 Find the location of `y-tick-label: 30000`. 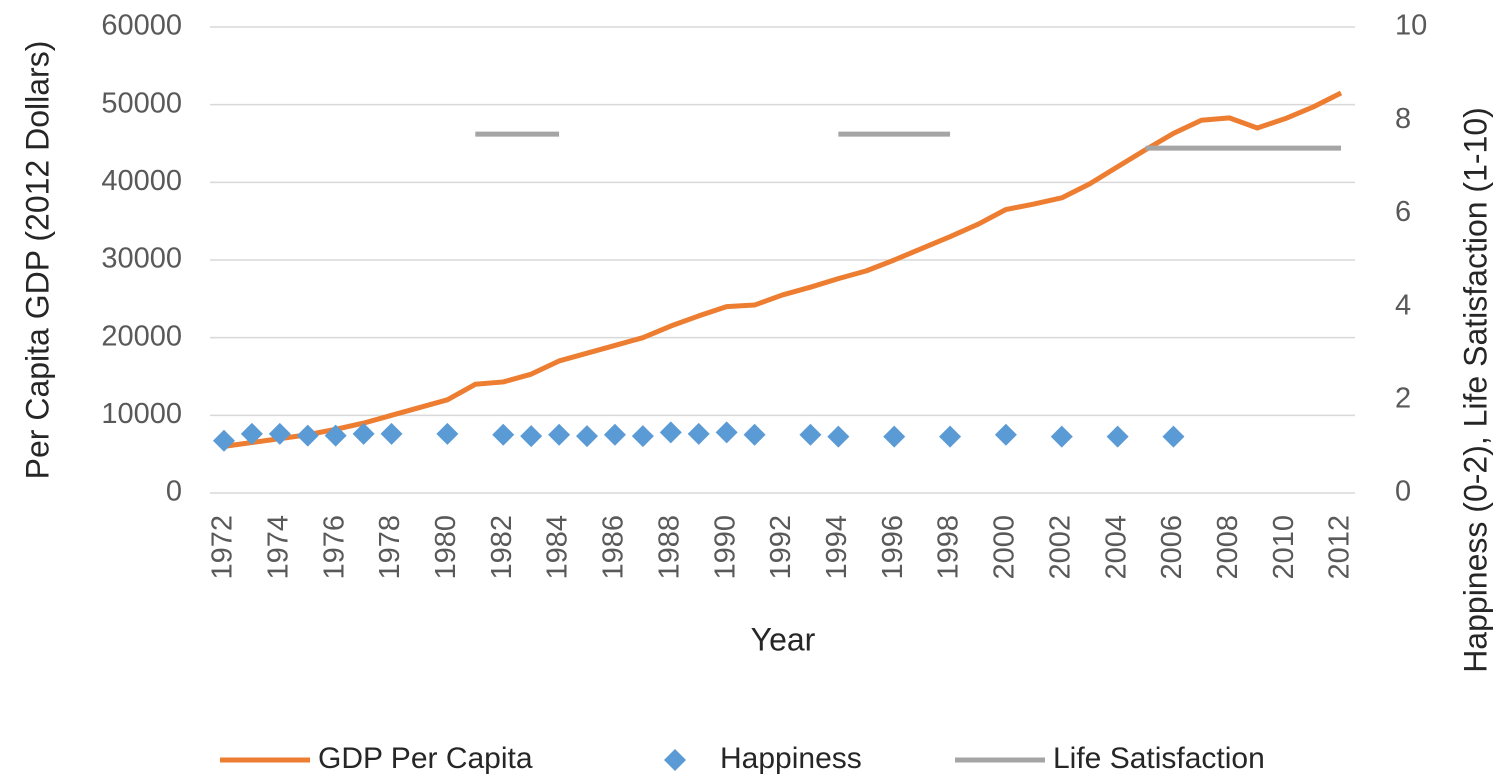

y-tick-label: 30000 is located at coordinates (141, 259).